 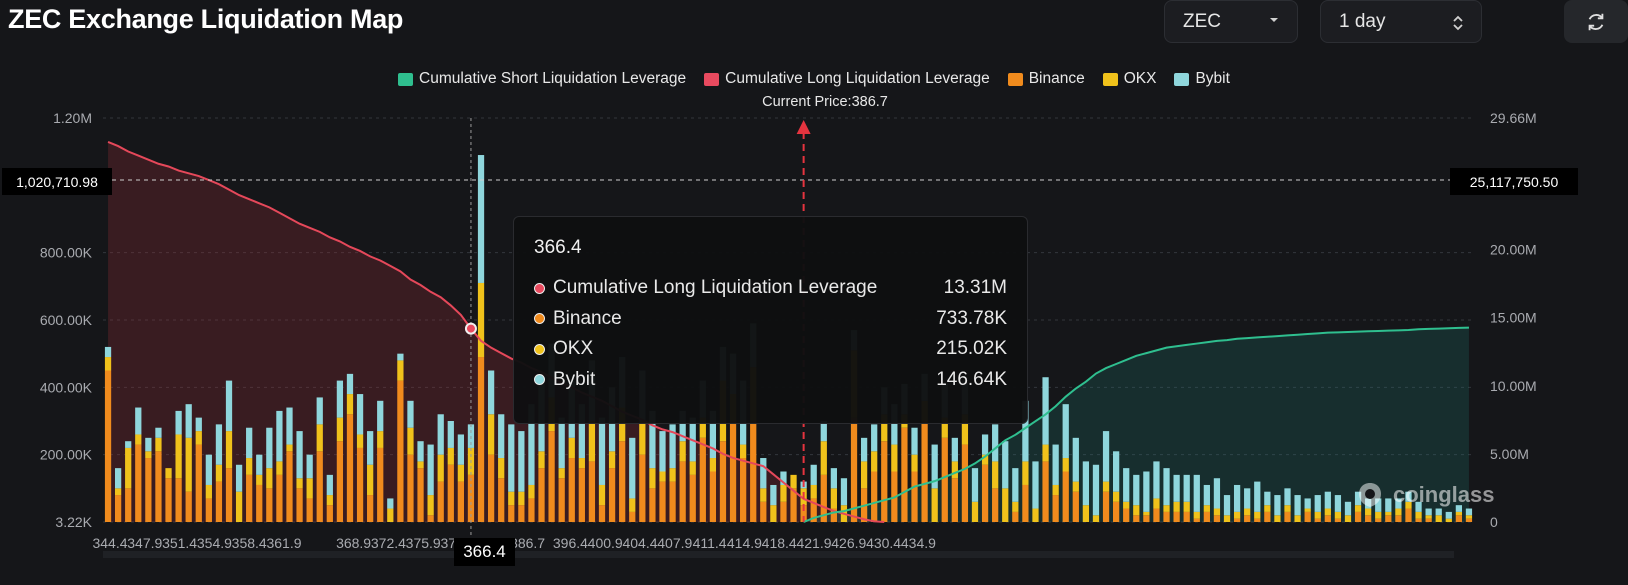 What do you see at coordinates (570, 543) in the screenshot?
I see `x-tick-label: 396.4` at bounding box center [570, 543].